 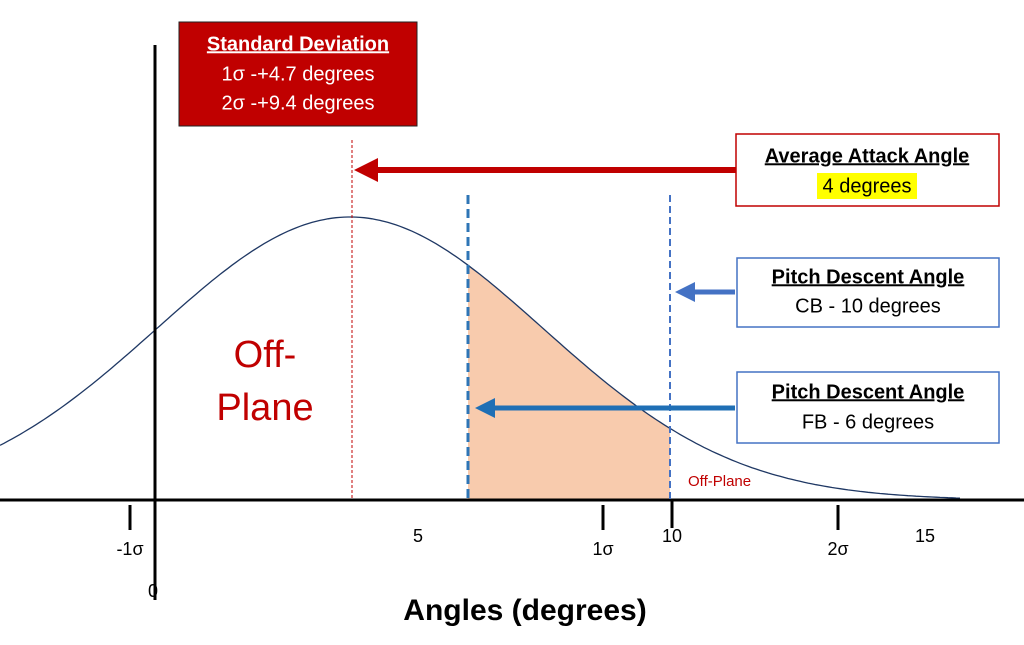 I want to click on shaded-region, so click(x=569, y=382).